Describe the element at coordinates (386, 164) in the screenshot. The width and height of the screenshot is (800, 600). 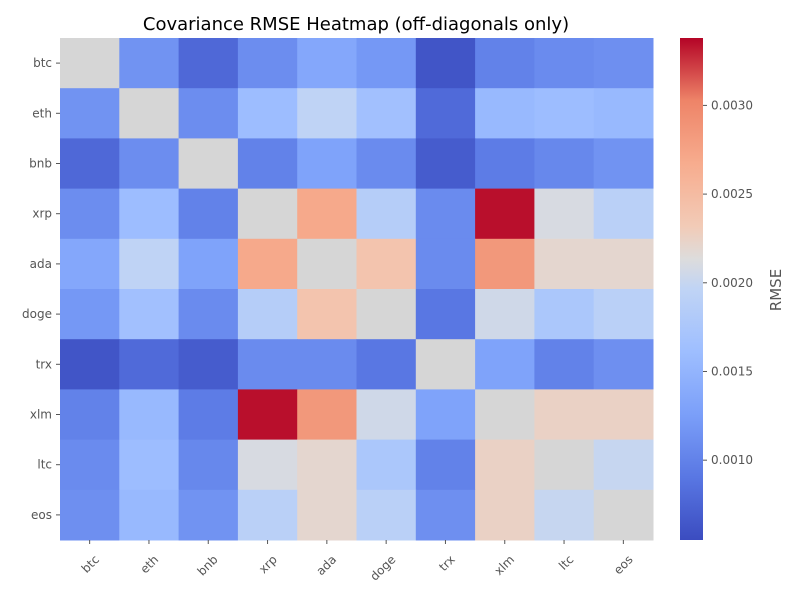
I see `heatmap-cell-bnb-doge` at that location.